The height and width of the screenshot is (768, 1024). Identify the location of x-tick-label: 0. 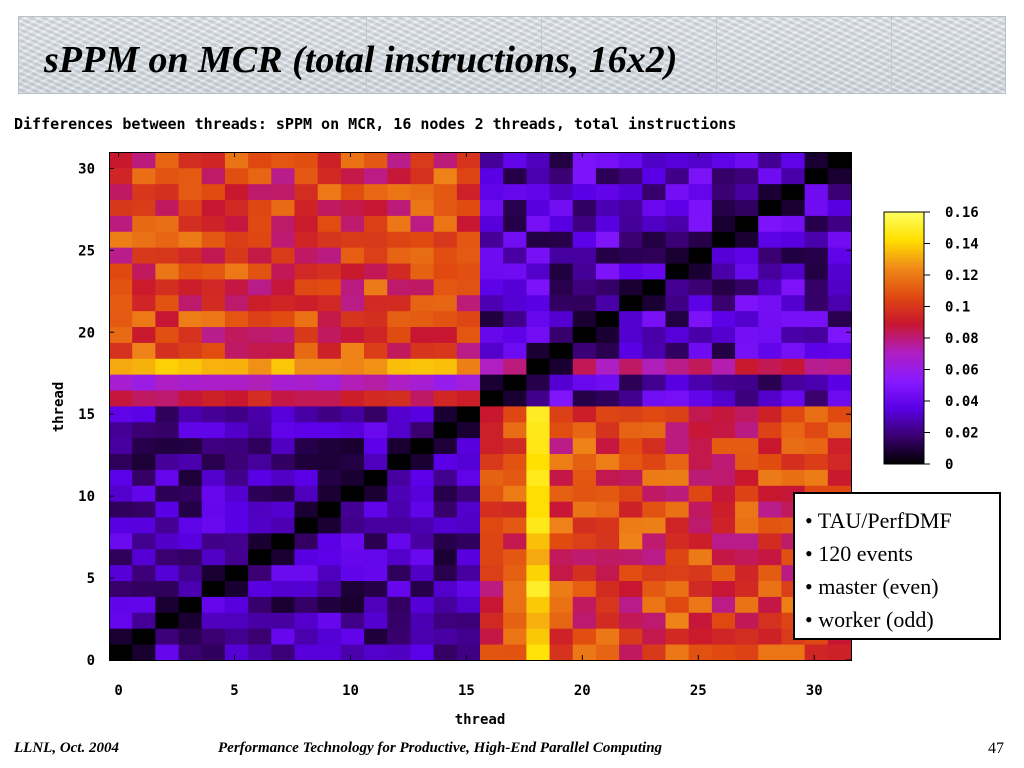
(118, 691).